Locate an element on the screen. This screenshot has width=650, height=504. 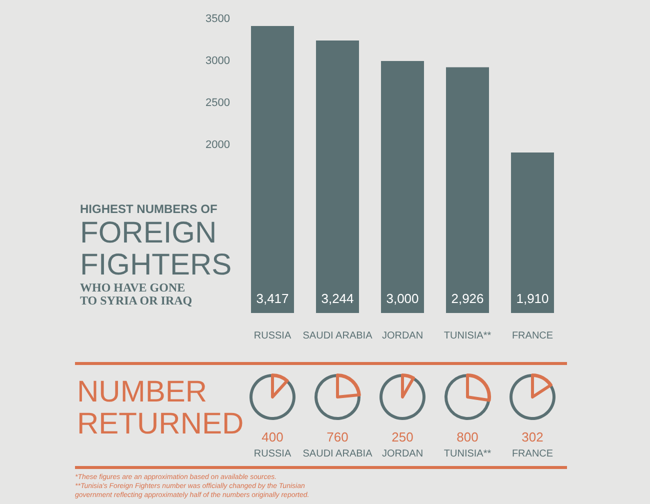
category-label: JORDAN is located at coordinates (403, 454).